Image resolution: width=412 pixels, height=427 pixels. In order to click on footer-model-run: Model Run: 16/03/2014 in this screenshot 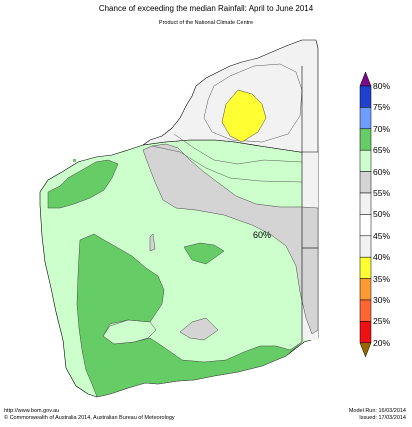, I will do `click(377, 411)`.